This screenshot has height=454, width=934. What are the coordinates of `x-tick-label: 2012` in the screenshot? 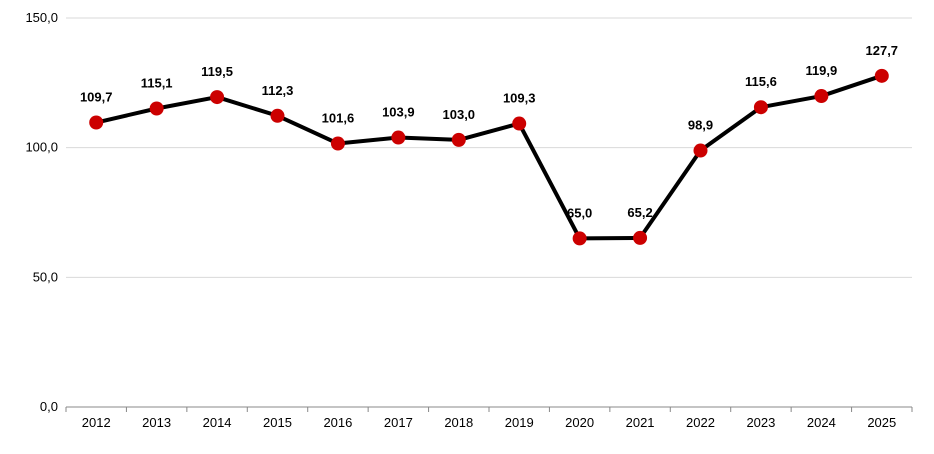 It's located at (96, 422).